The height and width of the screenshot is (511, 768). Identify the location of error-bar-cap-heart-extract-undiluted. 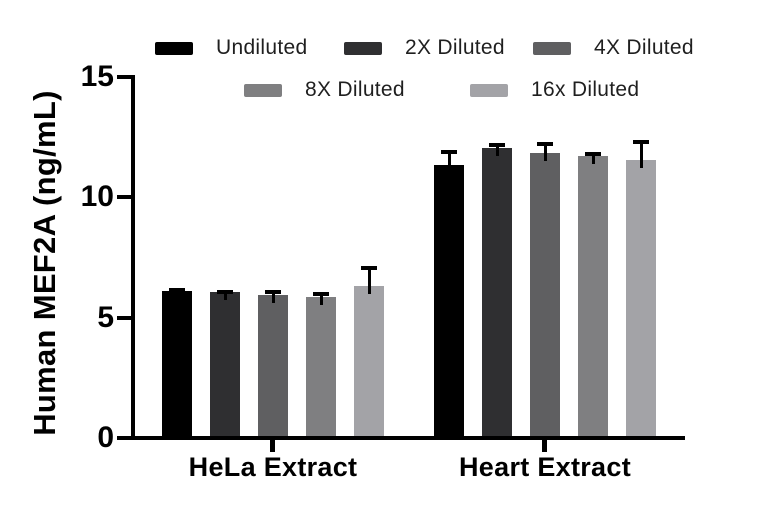
(449, 152).